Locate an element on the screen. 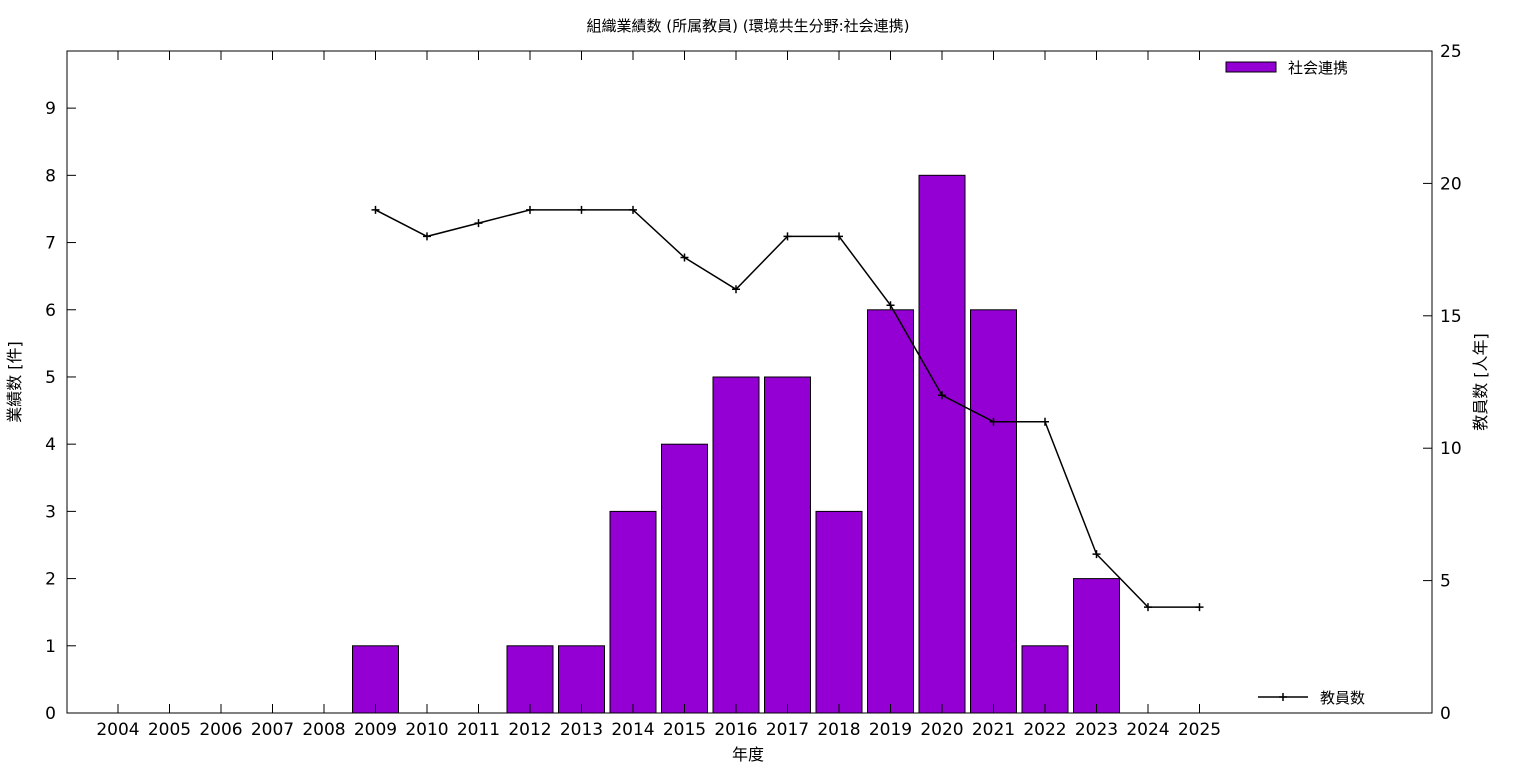 The height and width of the screenshot is (768, 1536). x-tick-label: 2022 is located at coordinates (1044, 730).